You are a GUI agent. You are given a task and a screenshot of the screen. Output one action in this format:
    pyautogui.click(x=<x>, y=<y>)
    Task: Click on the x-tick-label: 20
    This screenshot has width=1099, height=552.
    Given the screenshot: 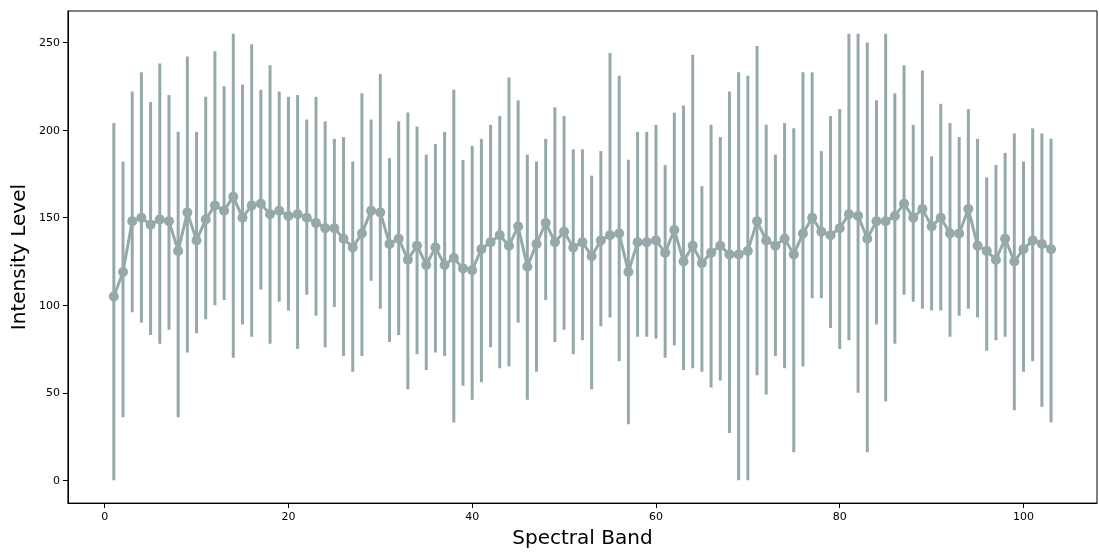 What is the action you would take?
    pyautogui.click(x=288, y=517)
    